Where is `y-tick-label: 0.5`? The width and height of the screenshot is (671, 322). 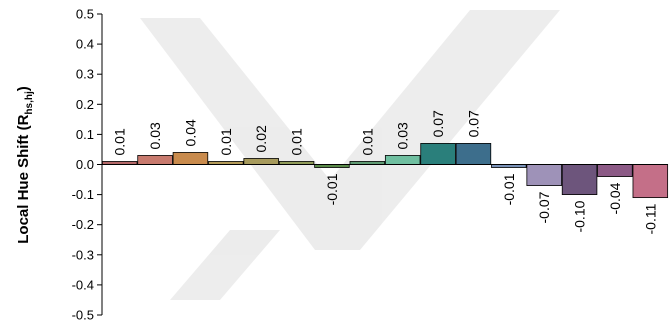 y-tick-label: 0.5 is located at coordinates (85, 14).